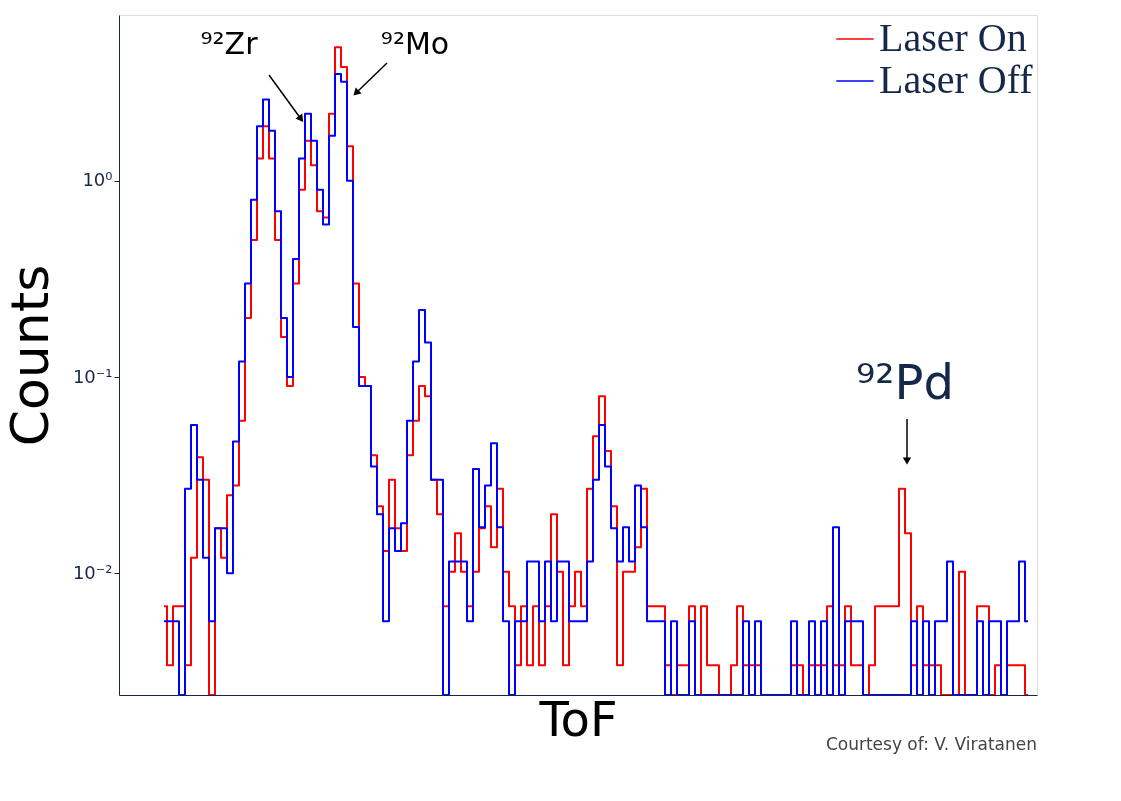  I want to click on annotation: ⁹²Pd, so click(905, 382).